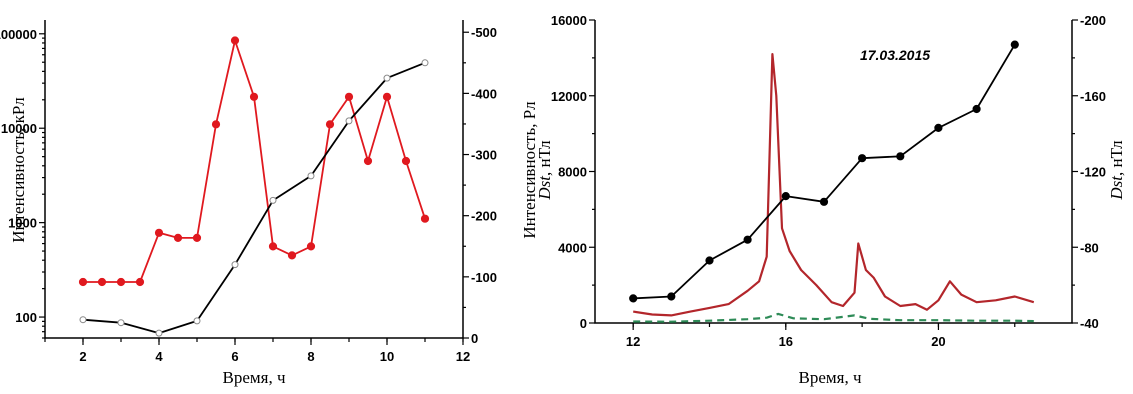  What do you see at coordinates (572, 172) in the screenshot?
I see `right-chart-y-left-tick-label: 8000` at bounding box center [572, 172].